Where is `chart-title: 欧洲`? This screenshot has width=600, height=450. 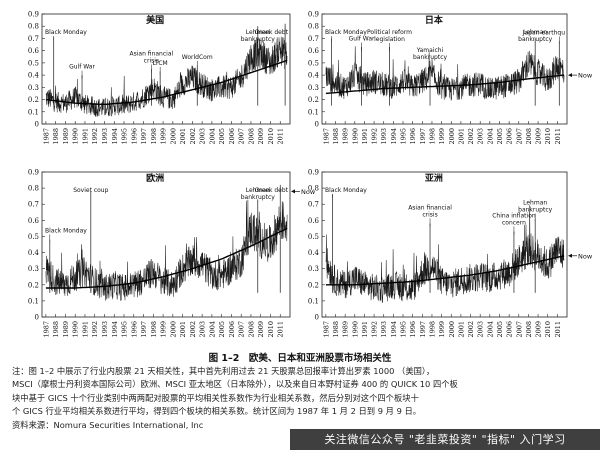 chart-title: 欧洲 is located at coordinates (155, 178).